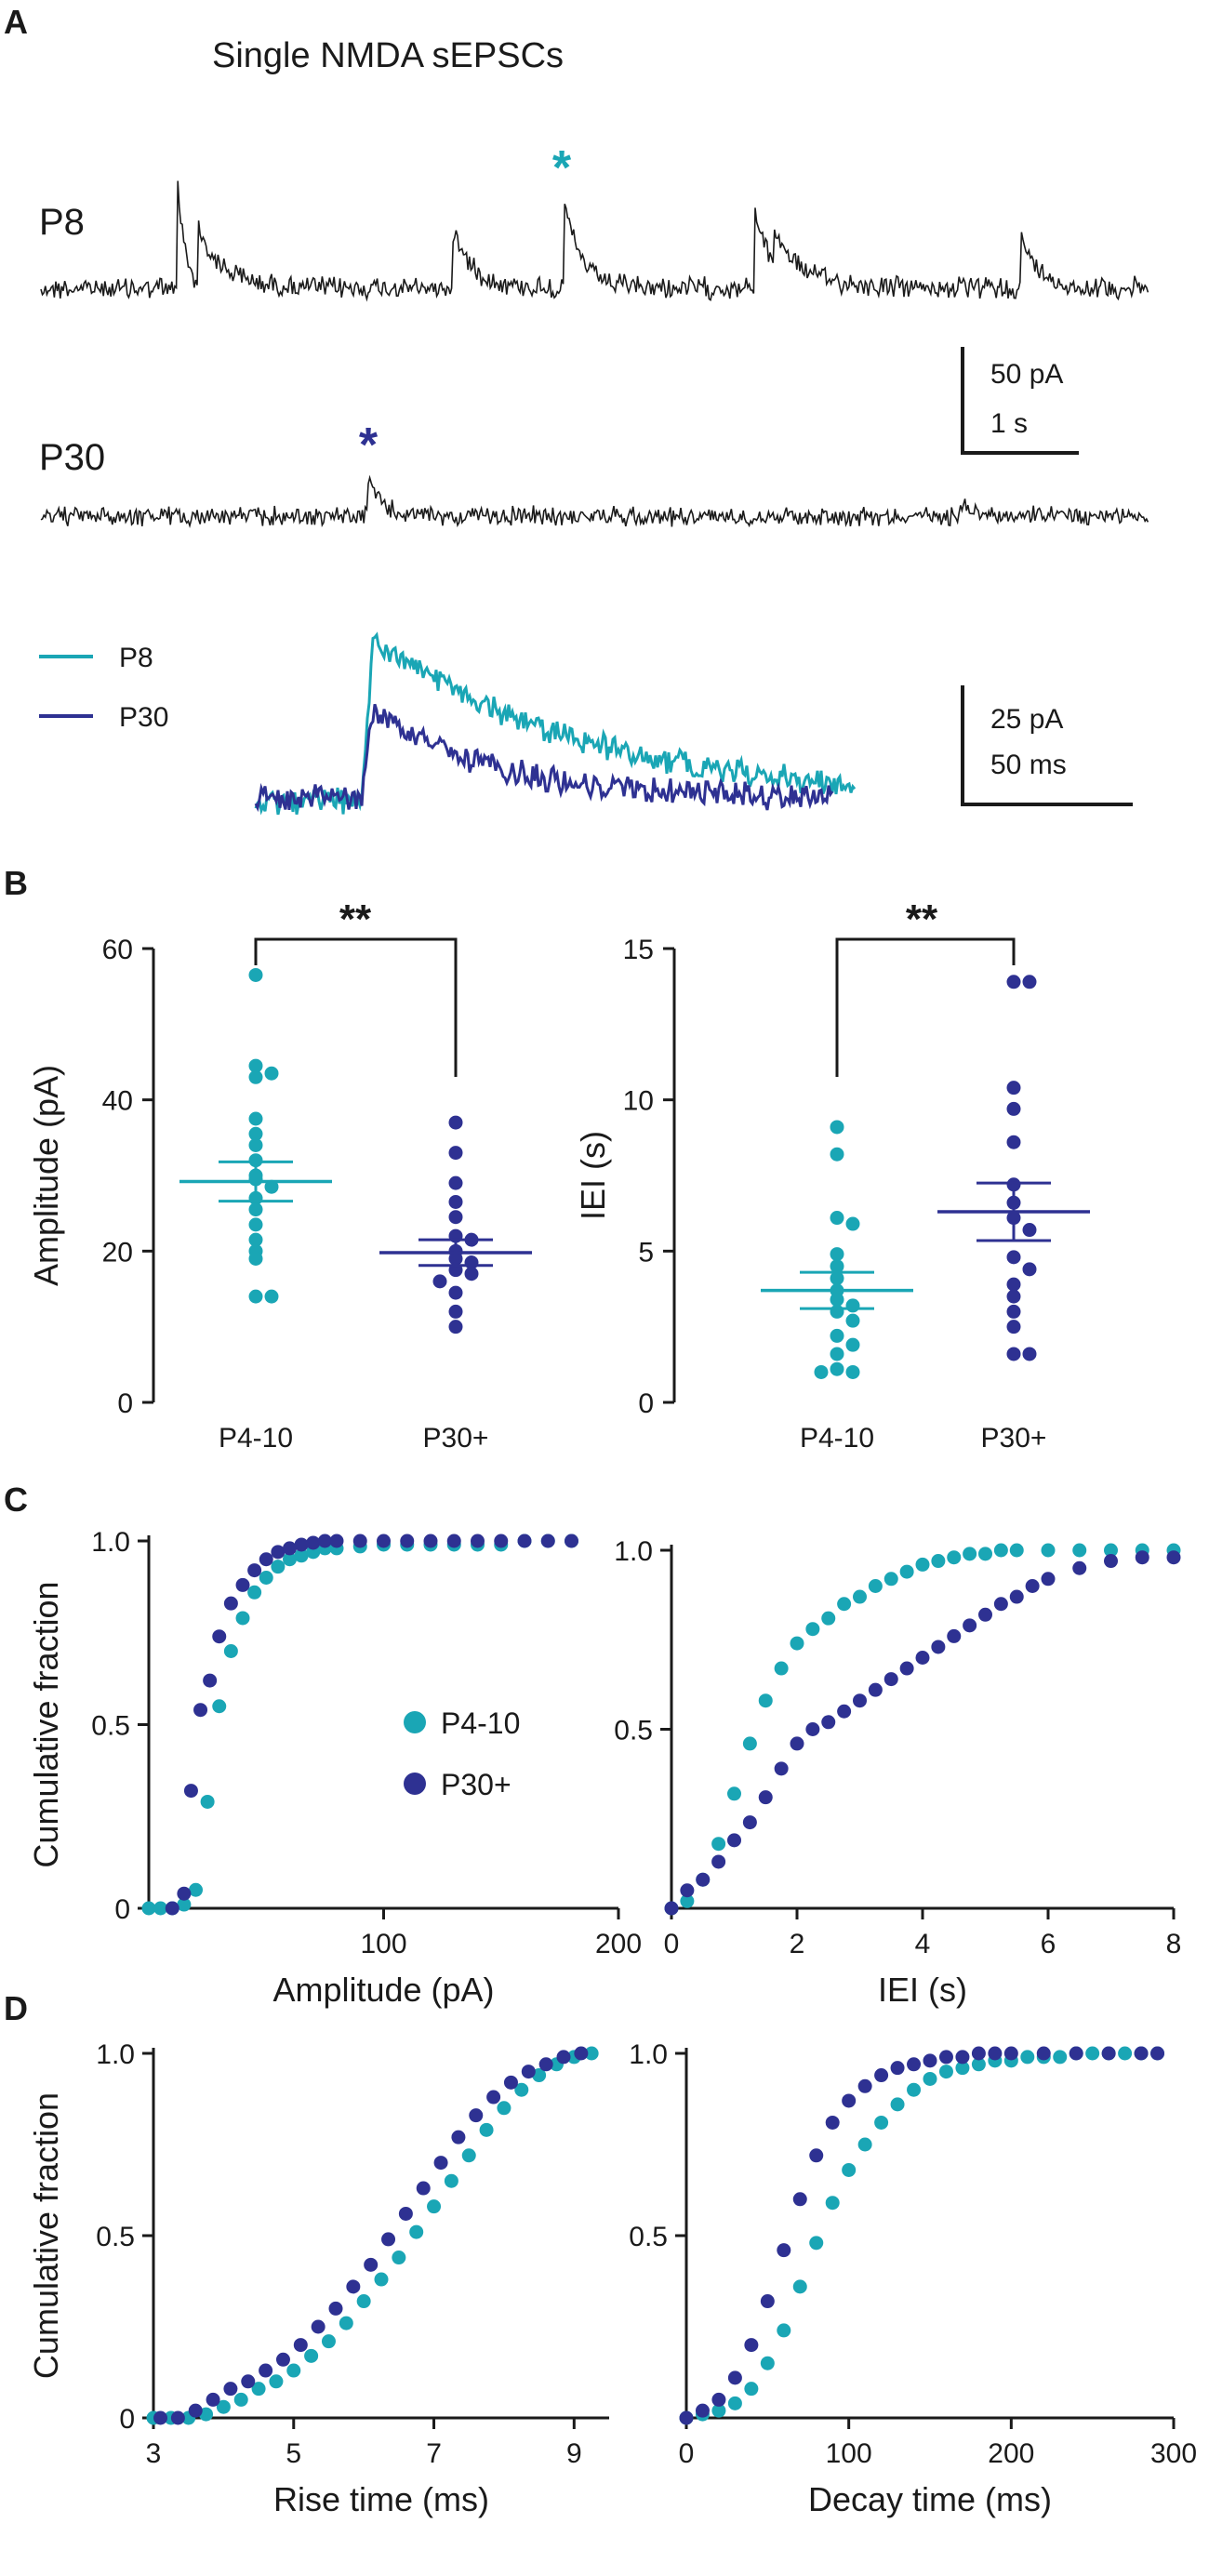 The height and width of the screenshot is (2576, 1209). Describe the element at coordinates (1011, 2453) in the screenshot. I see `x-tick-label: 200` at that location.